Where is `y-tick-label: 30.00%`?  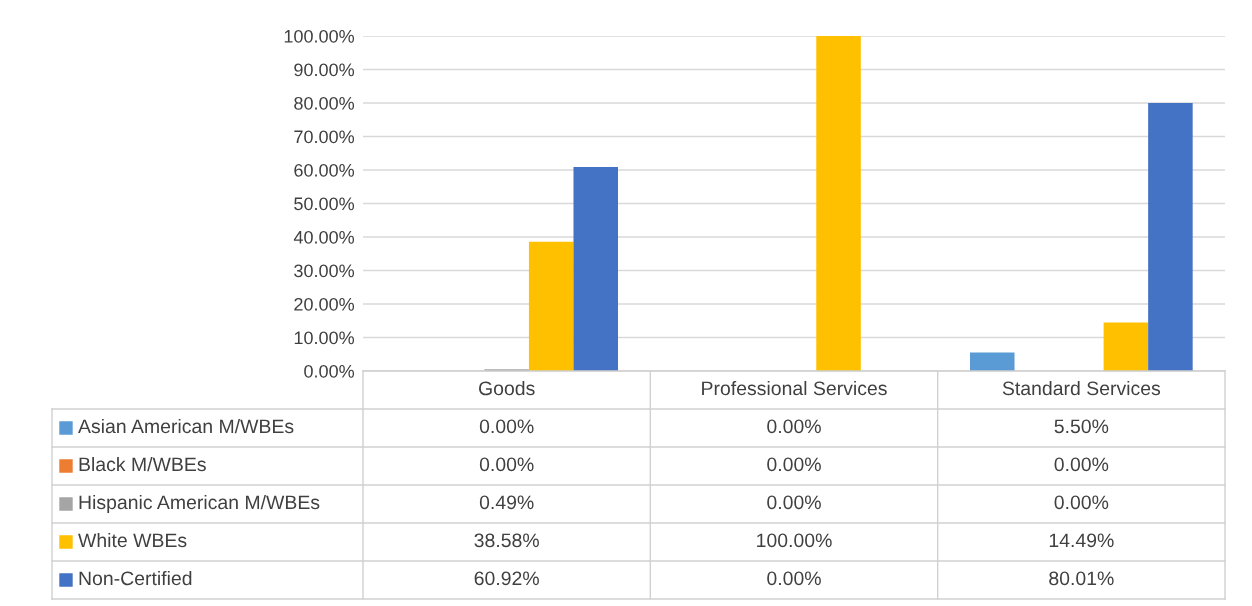
y-tick-label: 30.00% is located at coordinates (324, 271).